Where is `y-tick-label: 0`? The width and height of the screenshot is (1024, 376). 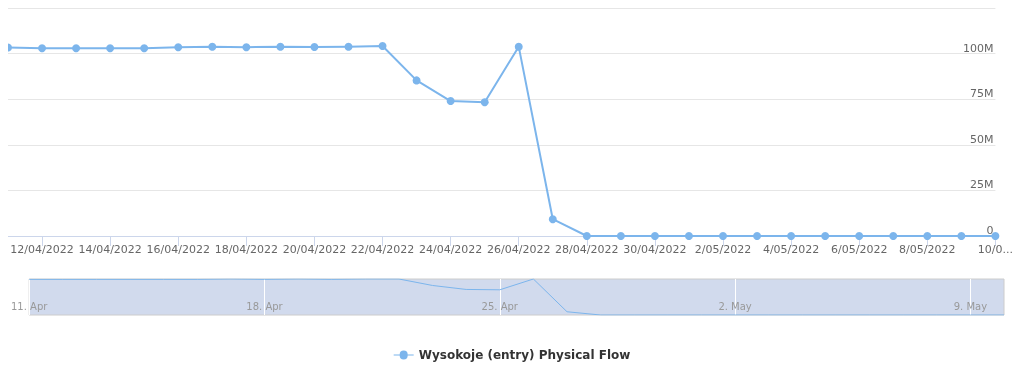
y-tick-label: 0 is located at coordinates (990, 230).